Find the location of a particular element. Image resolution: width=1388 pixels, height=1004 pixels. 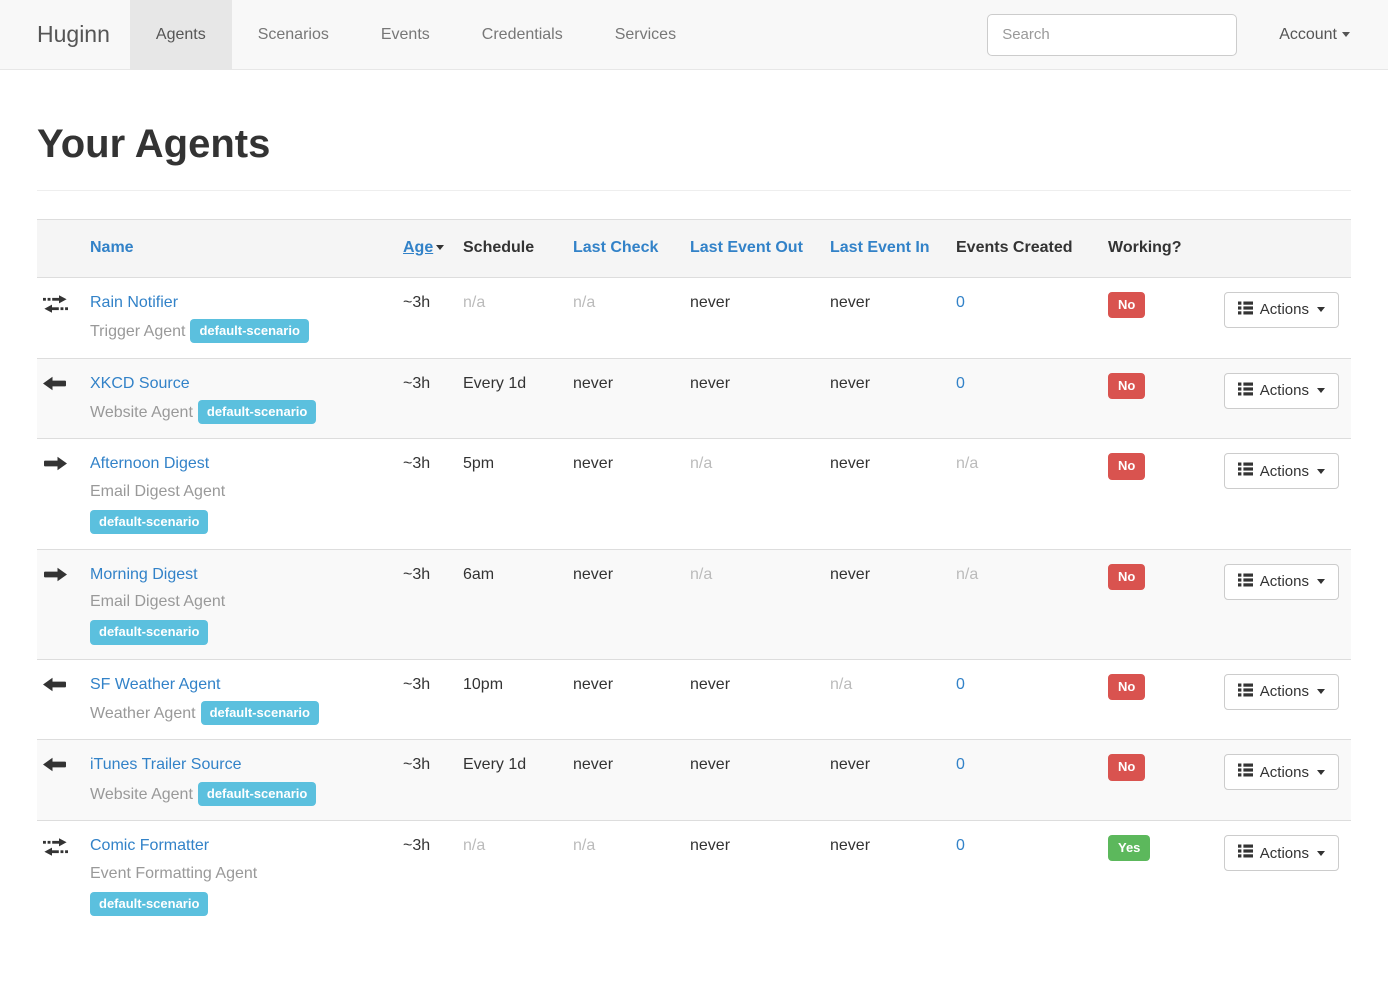

column-header-icon is located at coordinates (59, 249).